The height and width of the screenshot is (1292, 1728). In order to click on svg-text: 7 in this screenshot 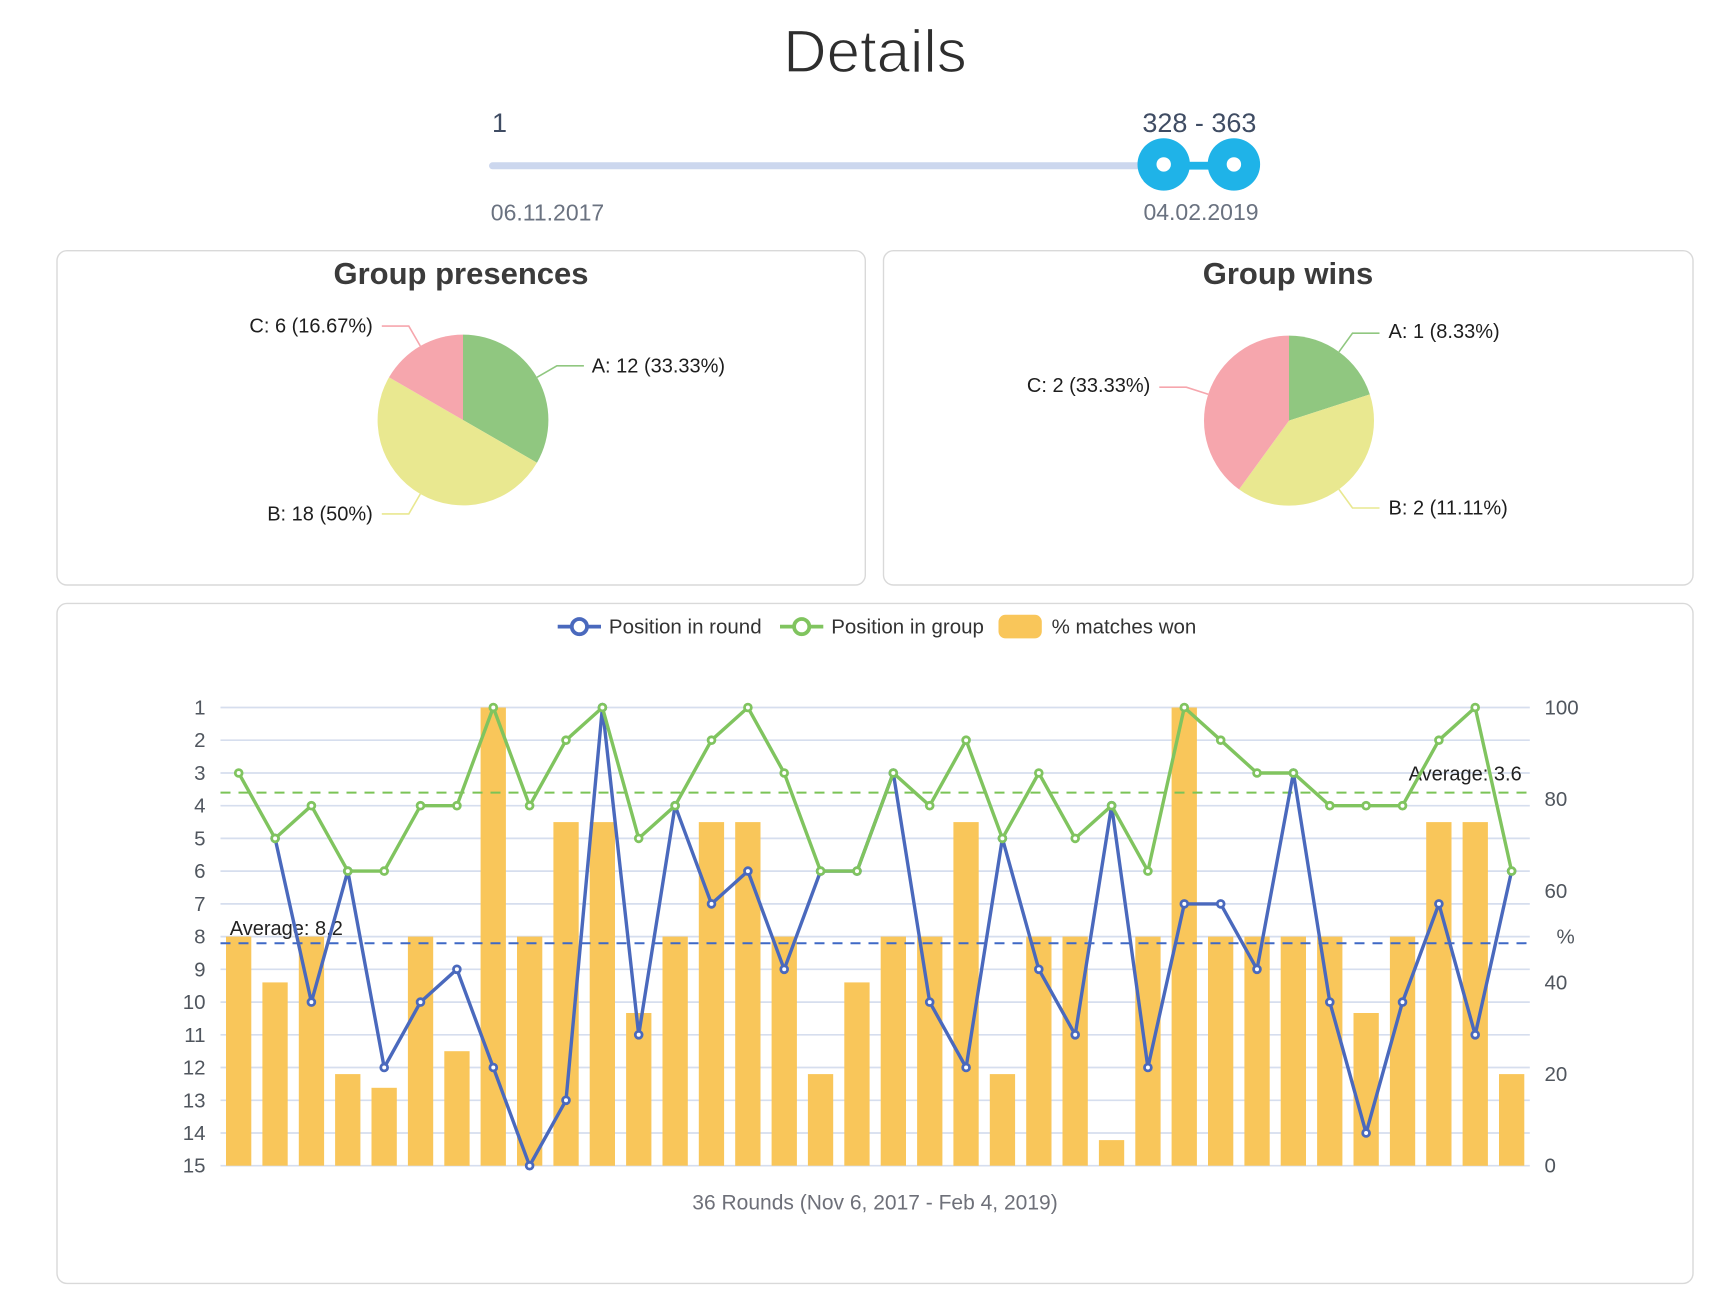, I will do `click(199, 904)`.